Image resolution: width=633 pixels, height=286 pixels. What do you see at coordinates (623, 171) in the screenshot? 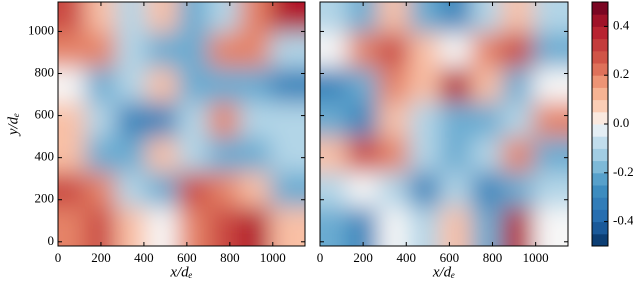
I see `colorbar-tick-label: -0.2` at bounding box center [623, 171].